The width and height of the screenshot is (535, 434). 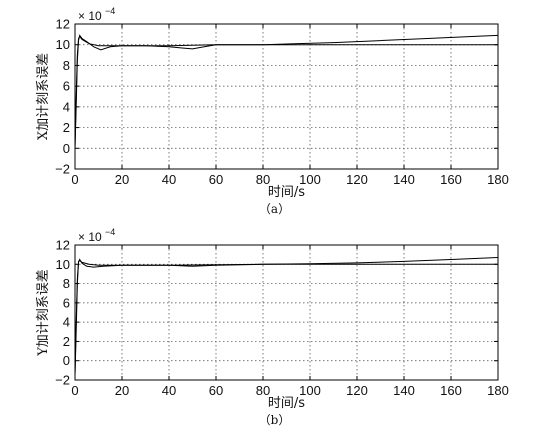 What do you see at coordinates (43, 313) in the screenshot?
I see `y-axis-label: Y加计刻系误差` at bounding box center [43, 313].